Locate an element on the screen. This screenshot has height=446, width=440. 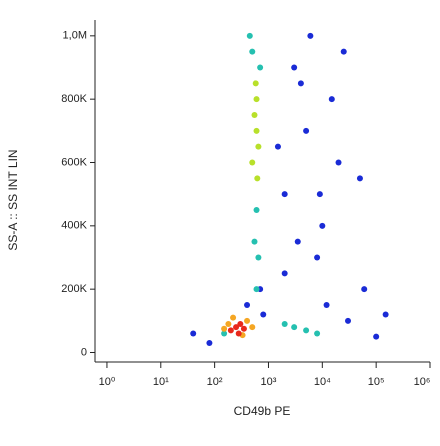
y-tick-label: 600K is located at coordinates (74, 162).